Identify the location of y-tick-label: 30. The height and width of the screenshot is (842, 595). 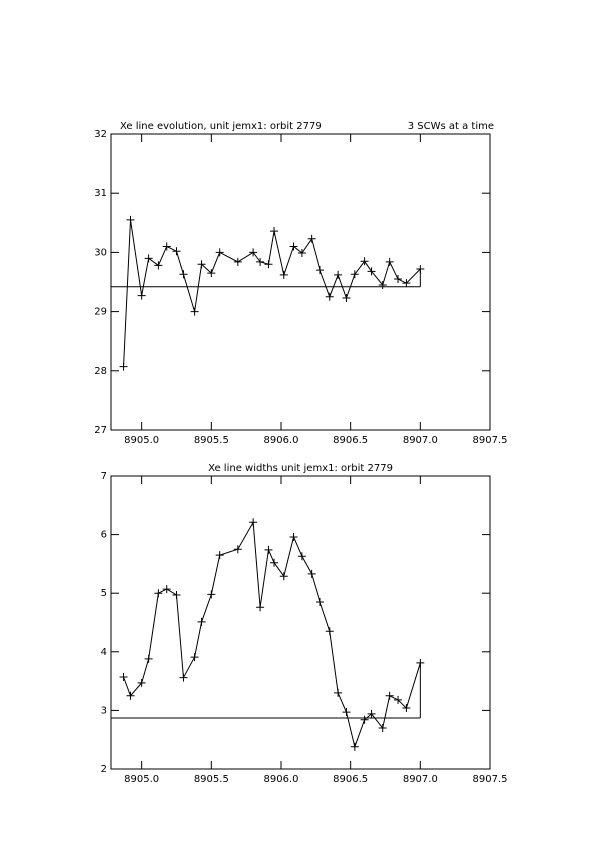
(100, 252).